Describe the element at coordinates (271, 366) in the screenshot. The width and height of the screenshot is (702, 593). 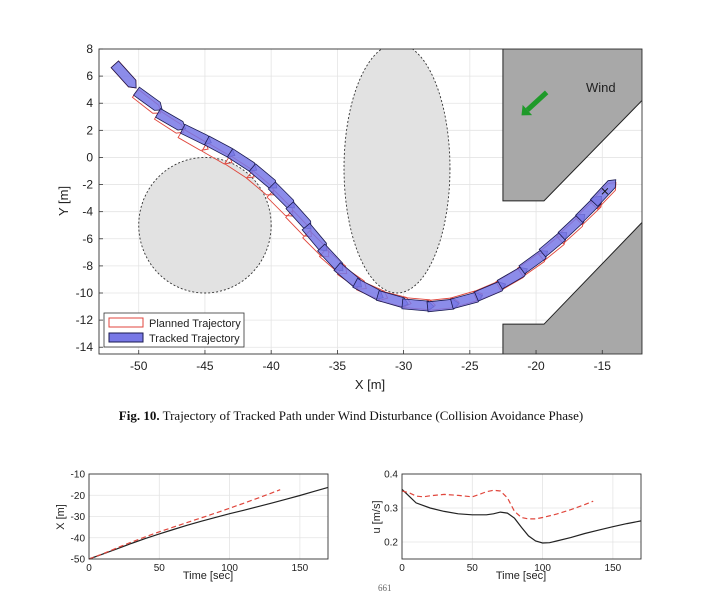
I see `x-tick-label: -40` at that location.